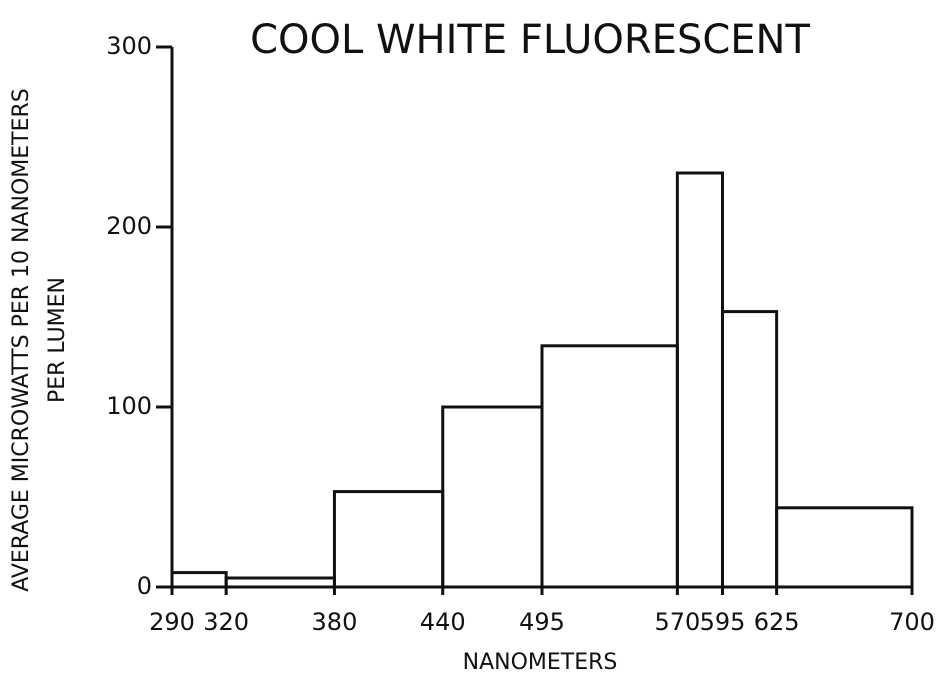  What do you see at coordinates (129, 226) in the screenshot?
I see `y-tick-label: 200` at bounding box center [129, 226].